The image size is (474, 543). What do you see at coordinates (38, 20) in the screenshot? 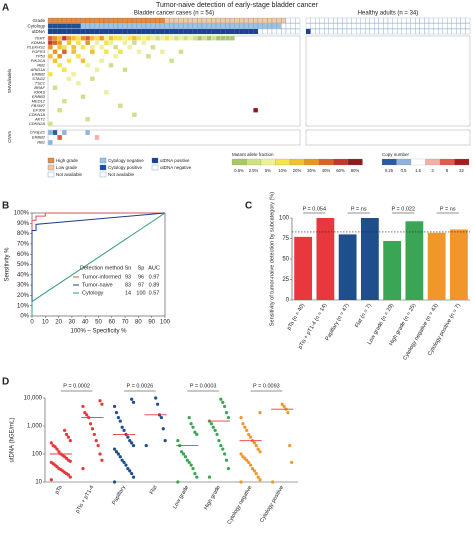
I see `row-label: Grade` at bounding box center [38, 20].